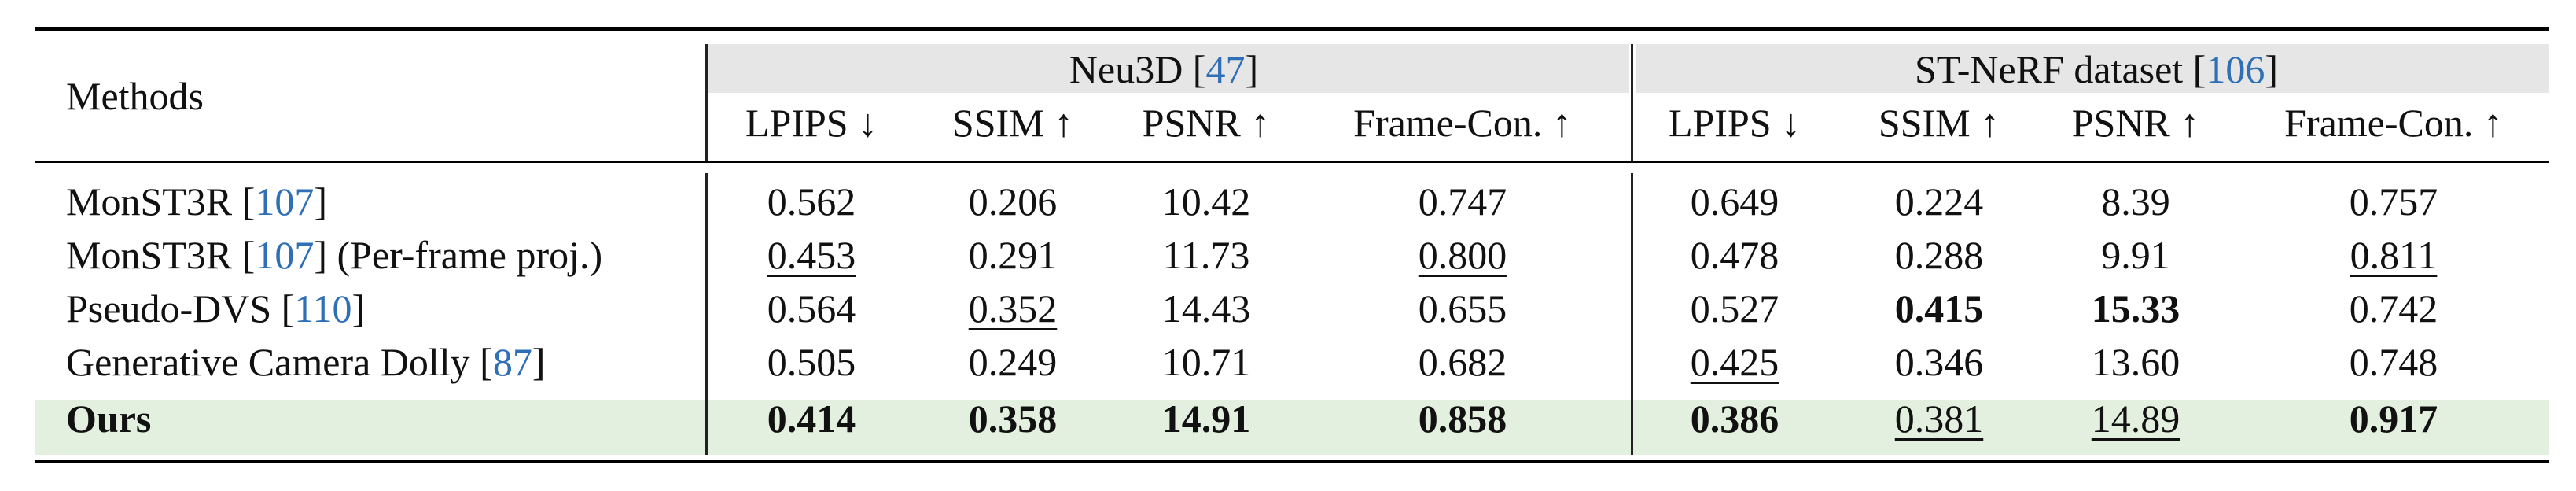 Image resolution: width=2576 pixels, height=491 pixels. I want to click on table-cell: 10.42, so click(1206, 201).